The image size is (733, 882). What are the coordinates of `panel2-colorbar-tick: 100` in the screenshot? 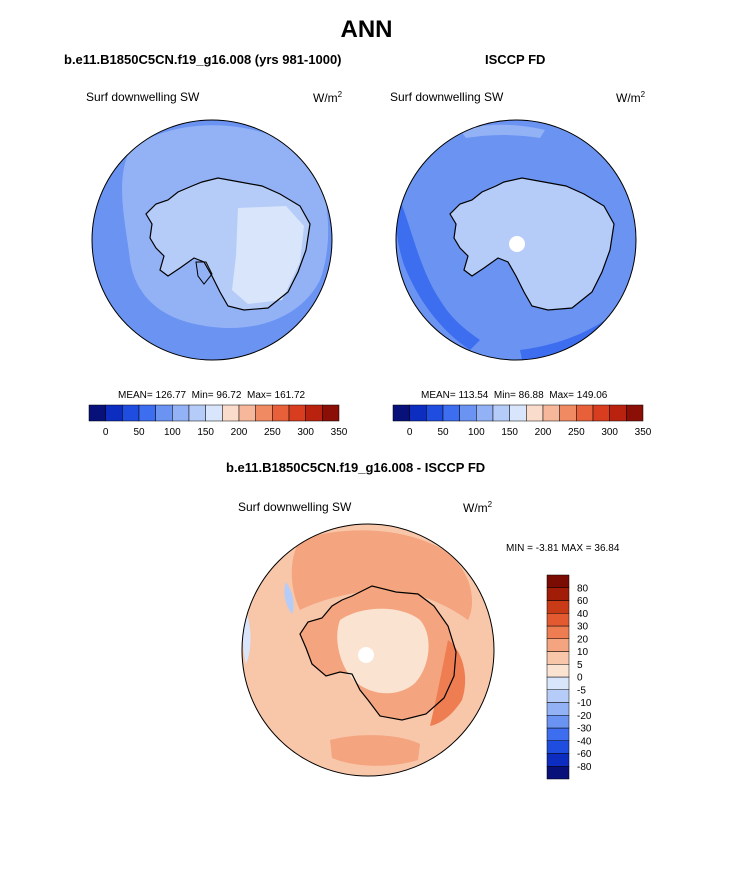 It's located at (476, 432).